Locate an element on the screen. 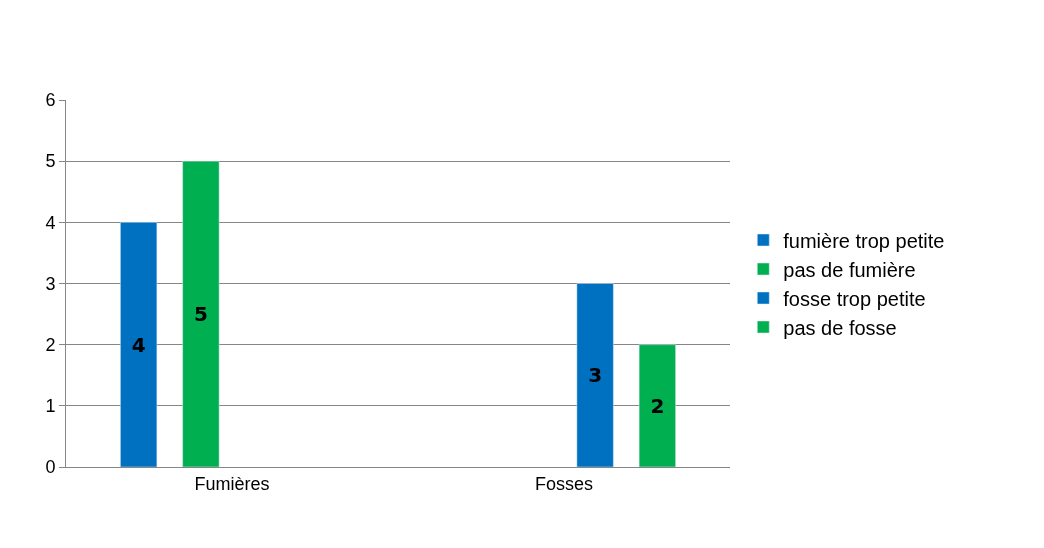  y-tick-label: 4 is located at coordinates (50, 222).